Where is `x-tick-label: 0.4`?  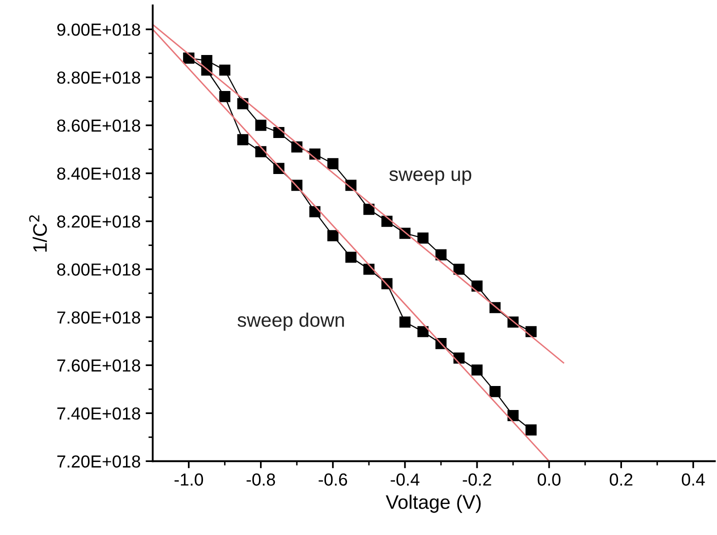 x-tick-label: 0.4 is located at coordinates (693, 479).